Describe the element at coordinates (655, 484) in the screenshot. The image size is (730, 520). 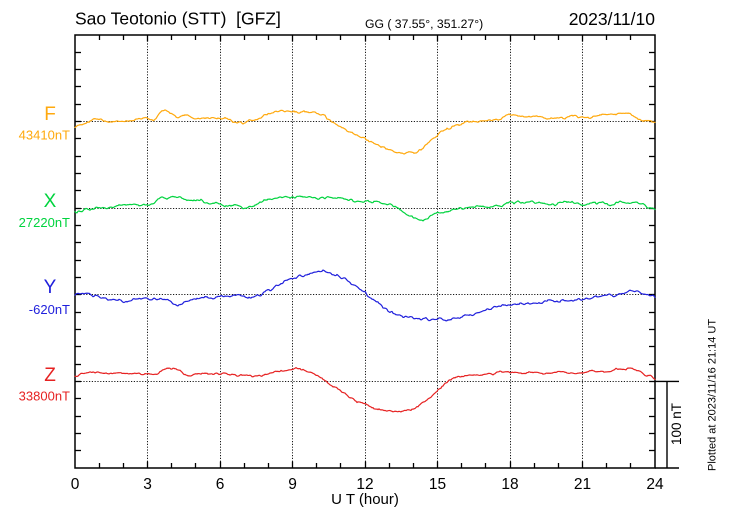
I see `svg-text: 24` at that location.